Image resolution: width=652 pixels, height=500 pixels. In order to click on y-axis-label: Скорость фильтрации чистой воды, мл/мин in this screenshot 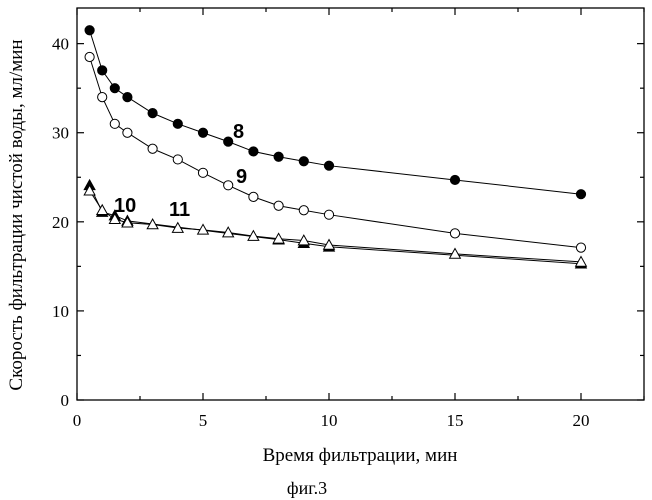, I will do `click(16, 214)`.